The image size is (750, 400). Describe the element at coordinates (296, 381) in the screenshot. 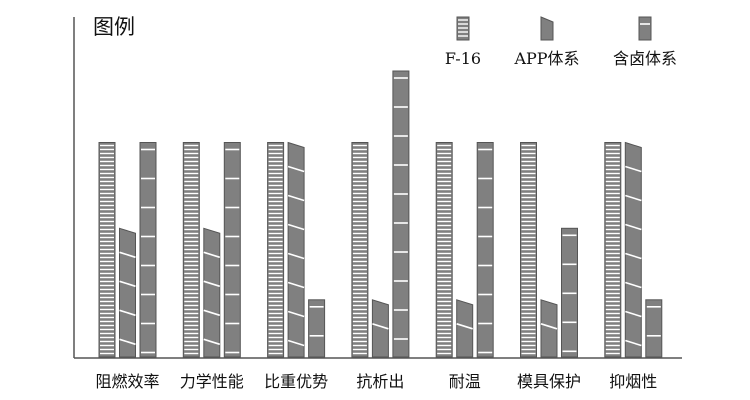

I see `category-label: 比重优势` at that location.